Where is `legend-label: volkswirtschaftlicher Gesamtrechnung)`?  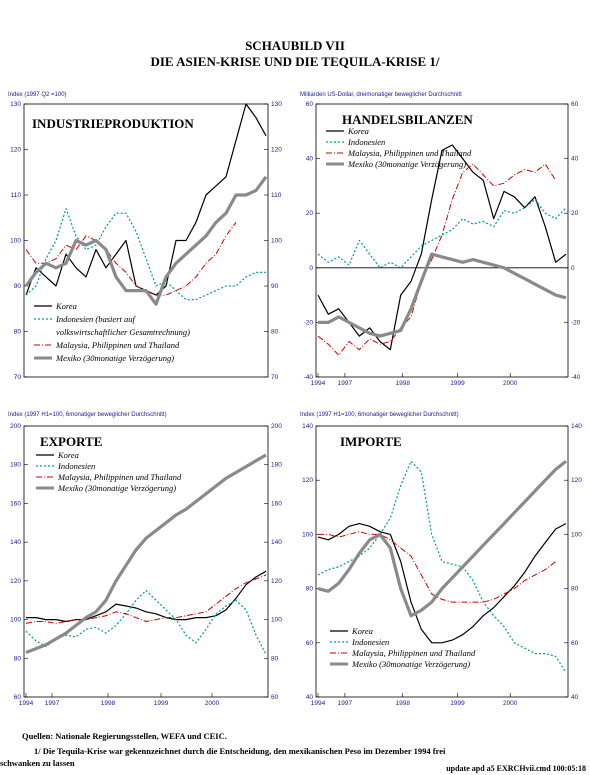
legend-label: volkswirtschaftlicher Gesamtrechnung) is located at coordinates (123, 332).